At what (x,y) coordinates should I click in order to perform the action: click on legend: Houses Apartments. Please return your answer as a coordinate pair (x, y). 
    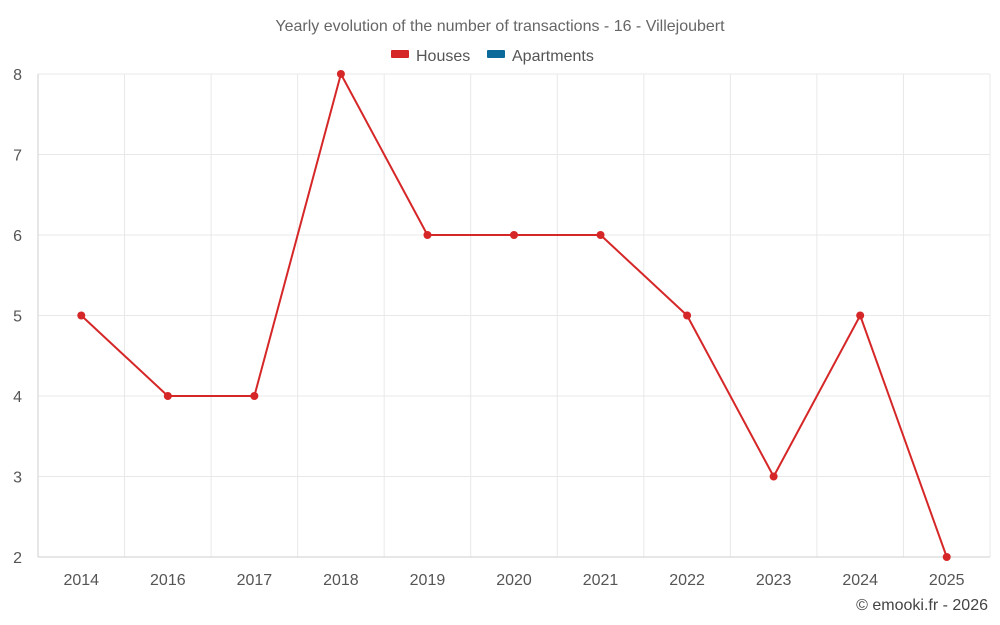
    Looking at the image, I should click on (492, 56).